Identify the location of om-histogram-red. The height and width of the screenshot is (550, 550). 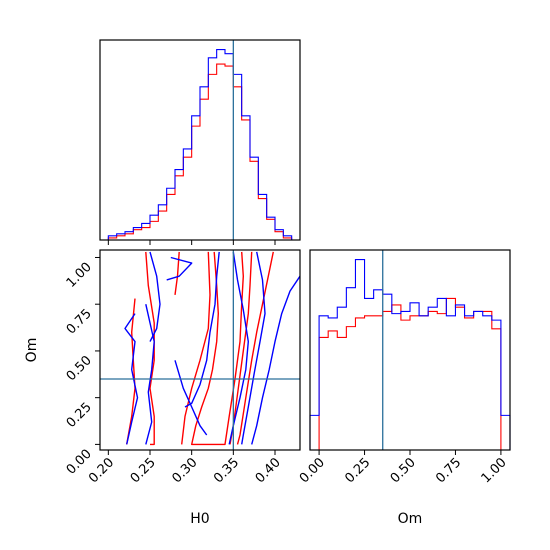
(410, 374).